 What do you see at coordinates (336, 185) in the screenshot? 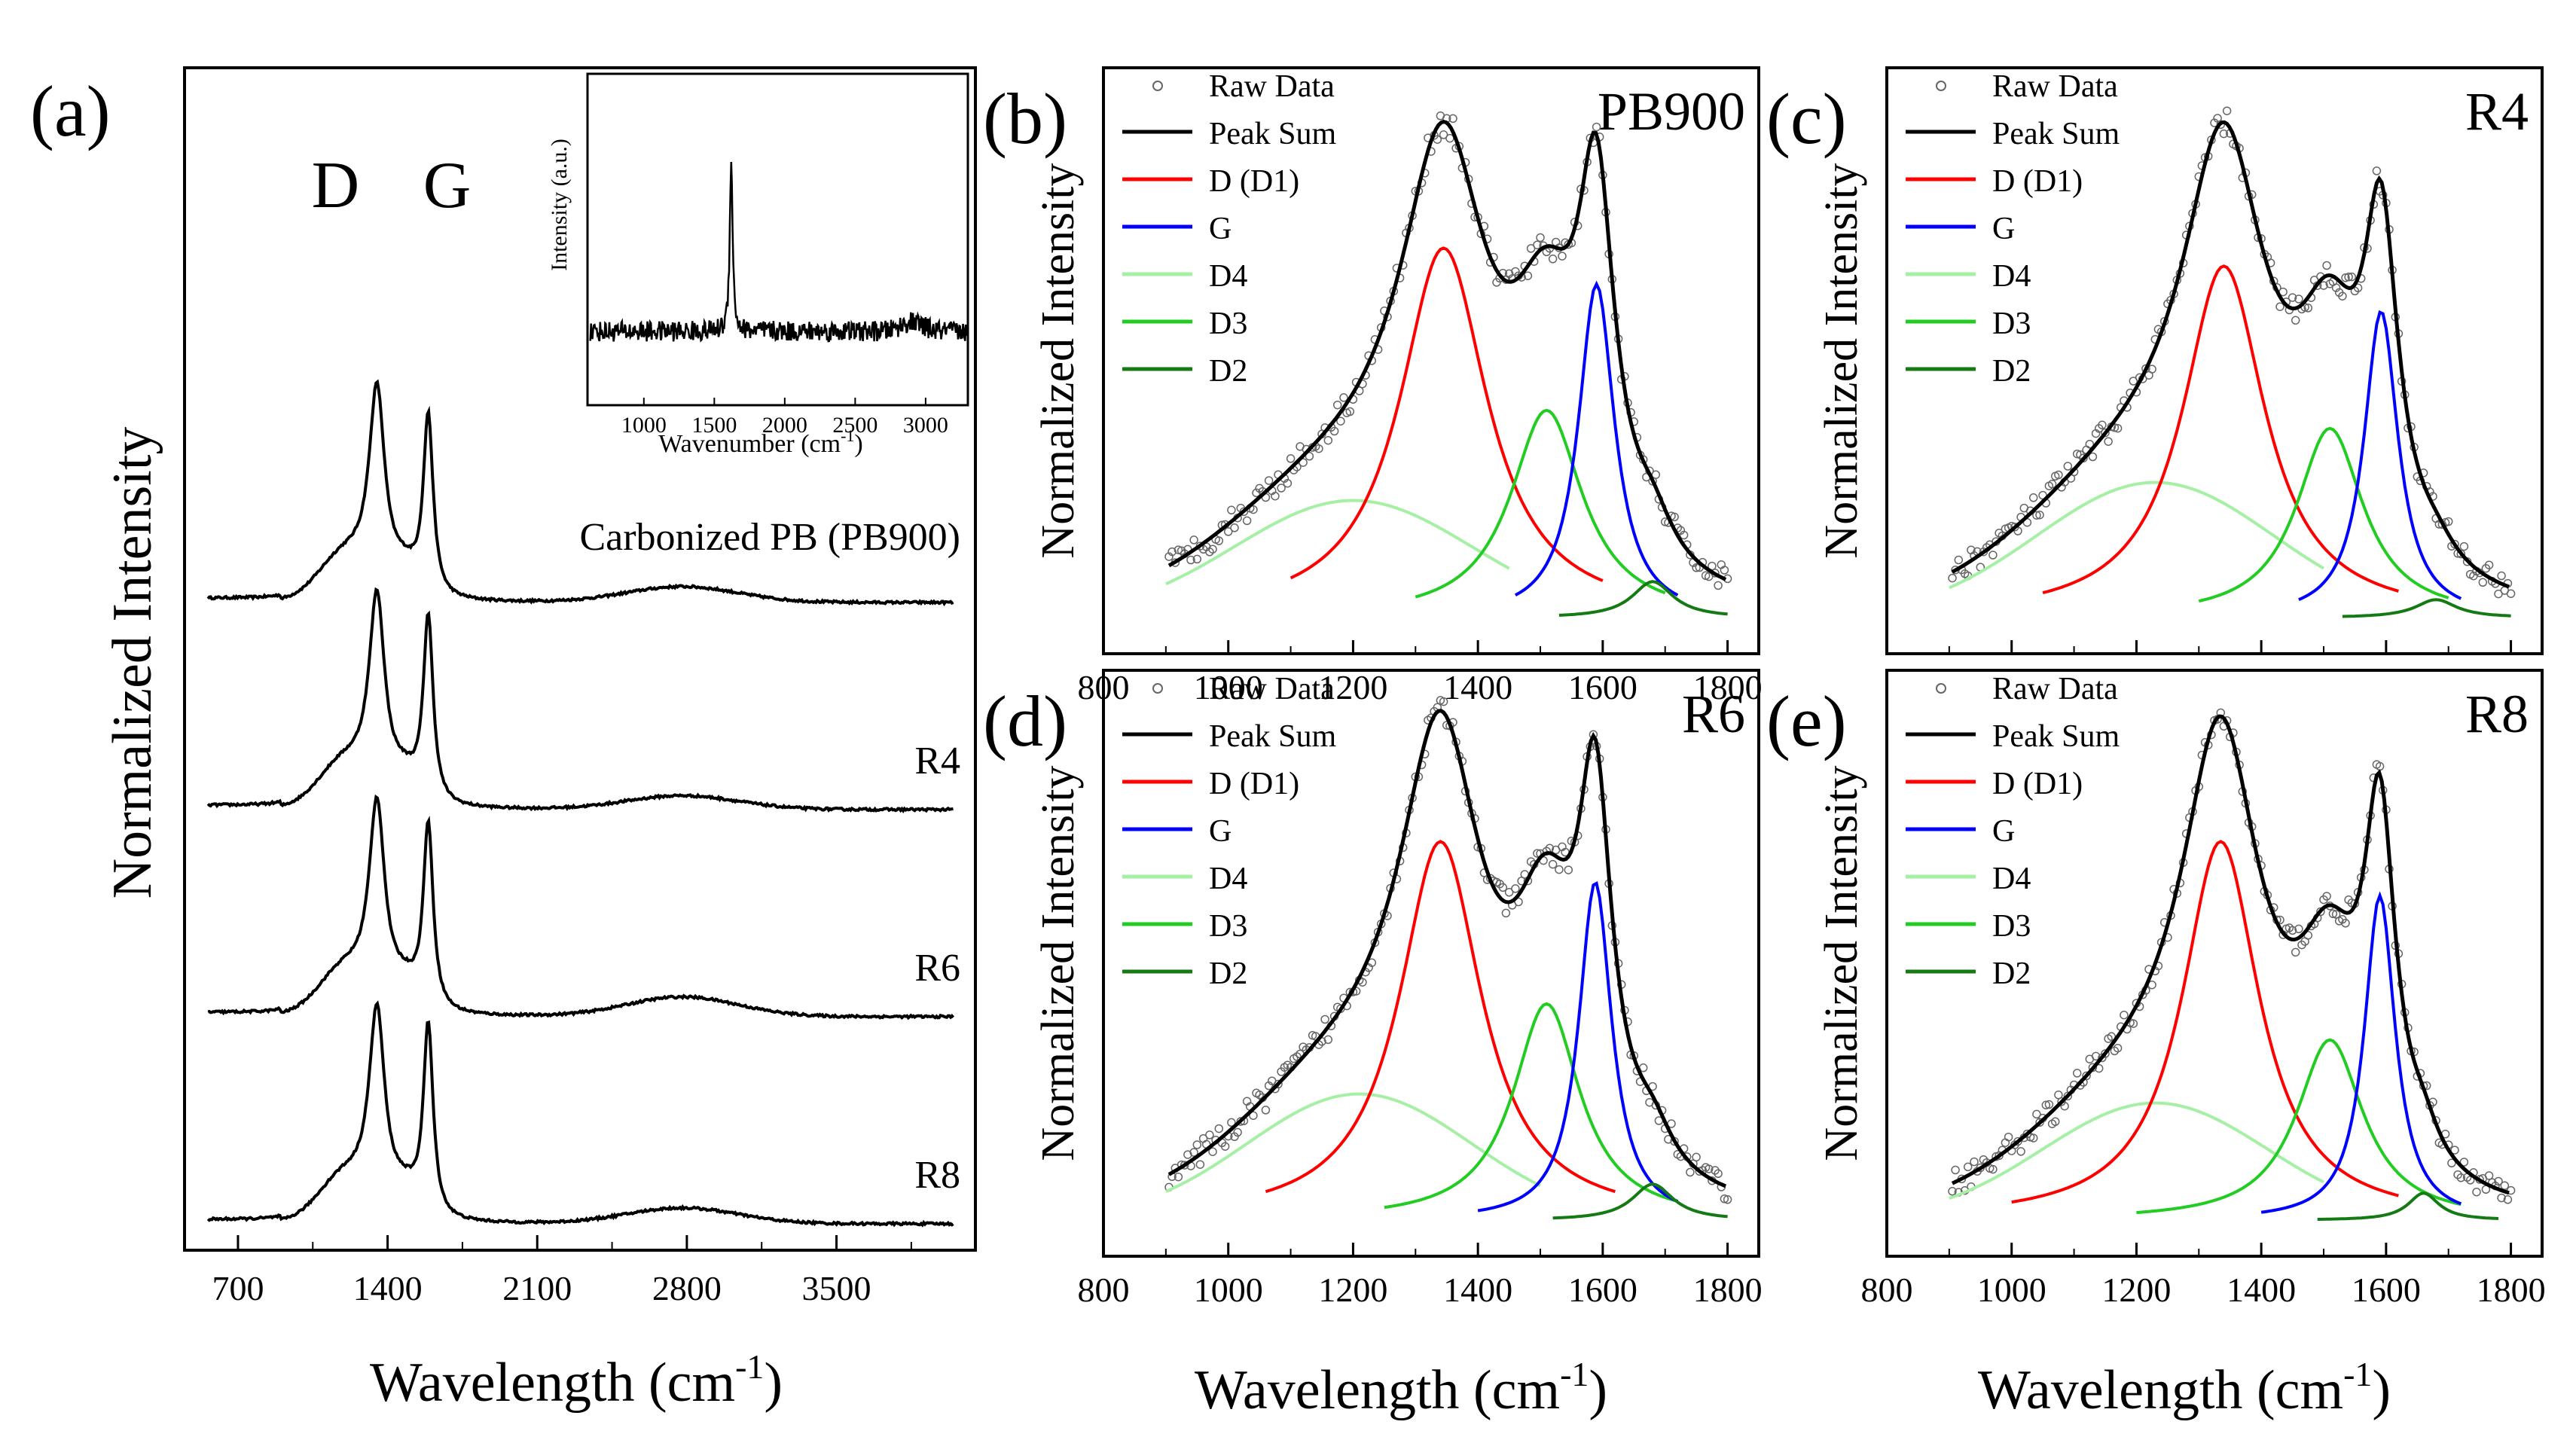
I see `d-band-label: D` at bounding box center [336, 185].